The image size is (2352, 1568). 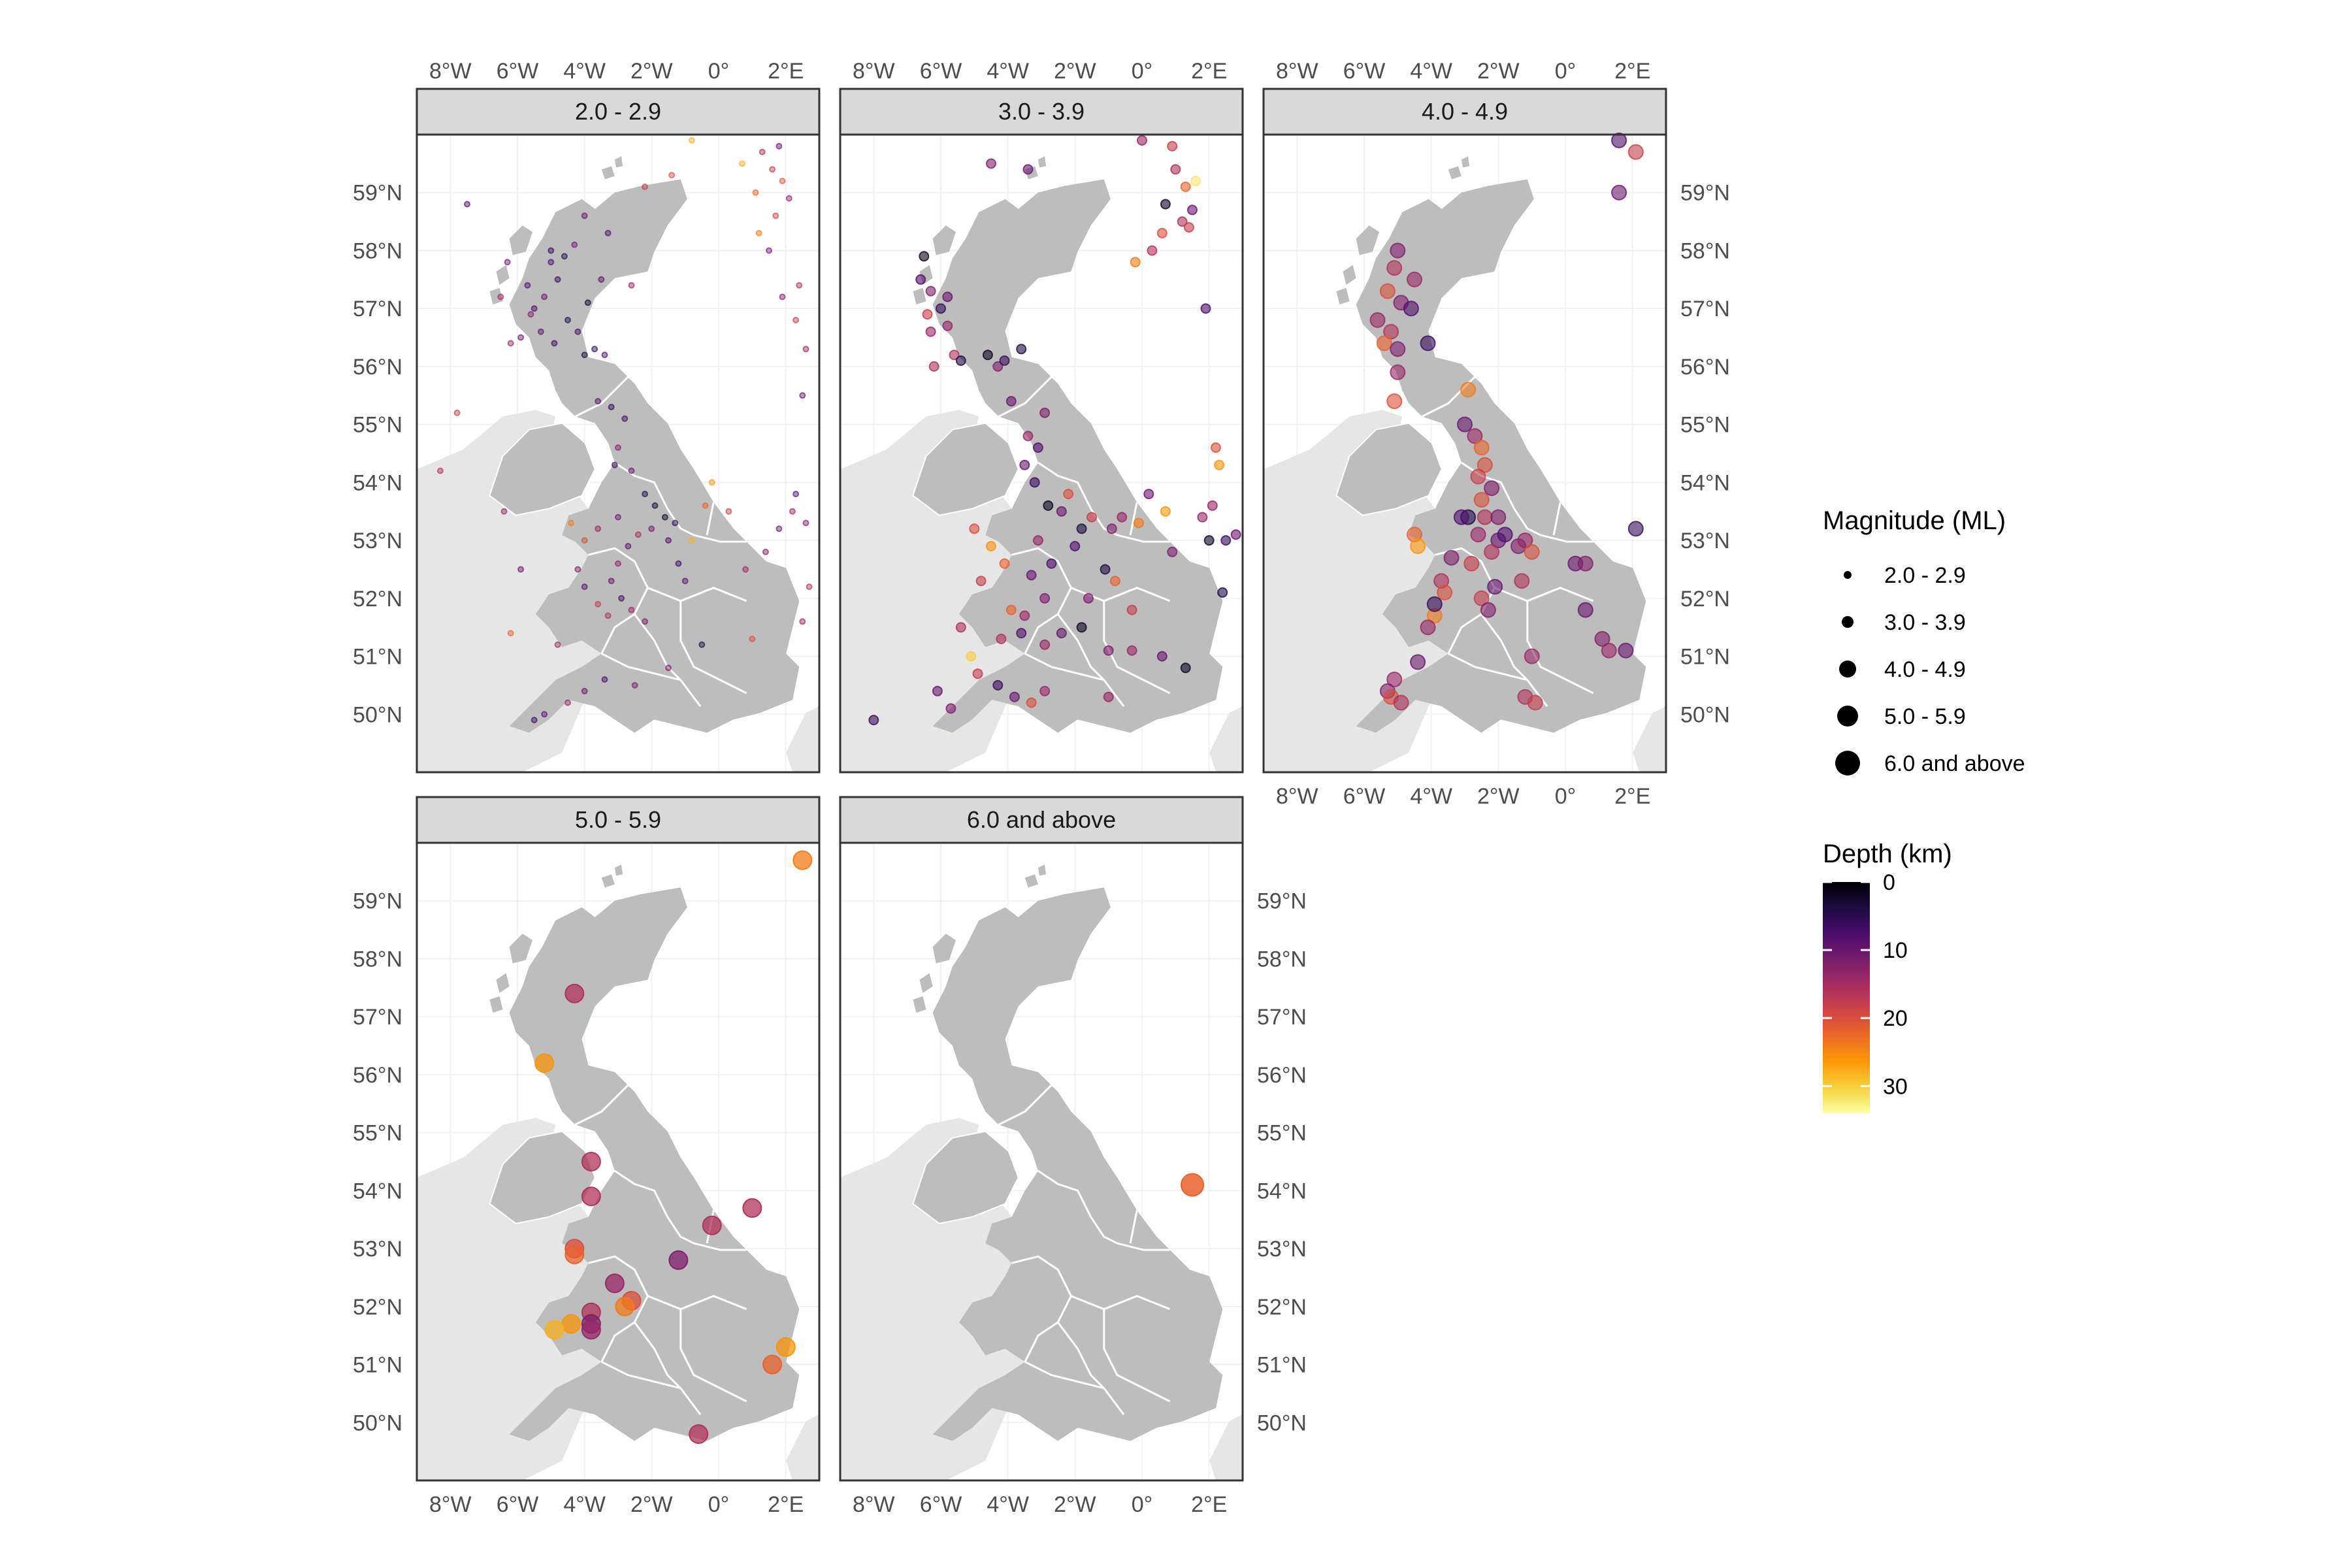 I want to click on y-tick-label: 58°N, so click(x=377, y=250).